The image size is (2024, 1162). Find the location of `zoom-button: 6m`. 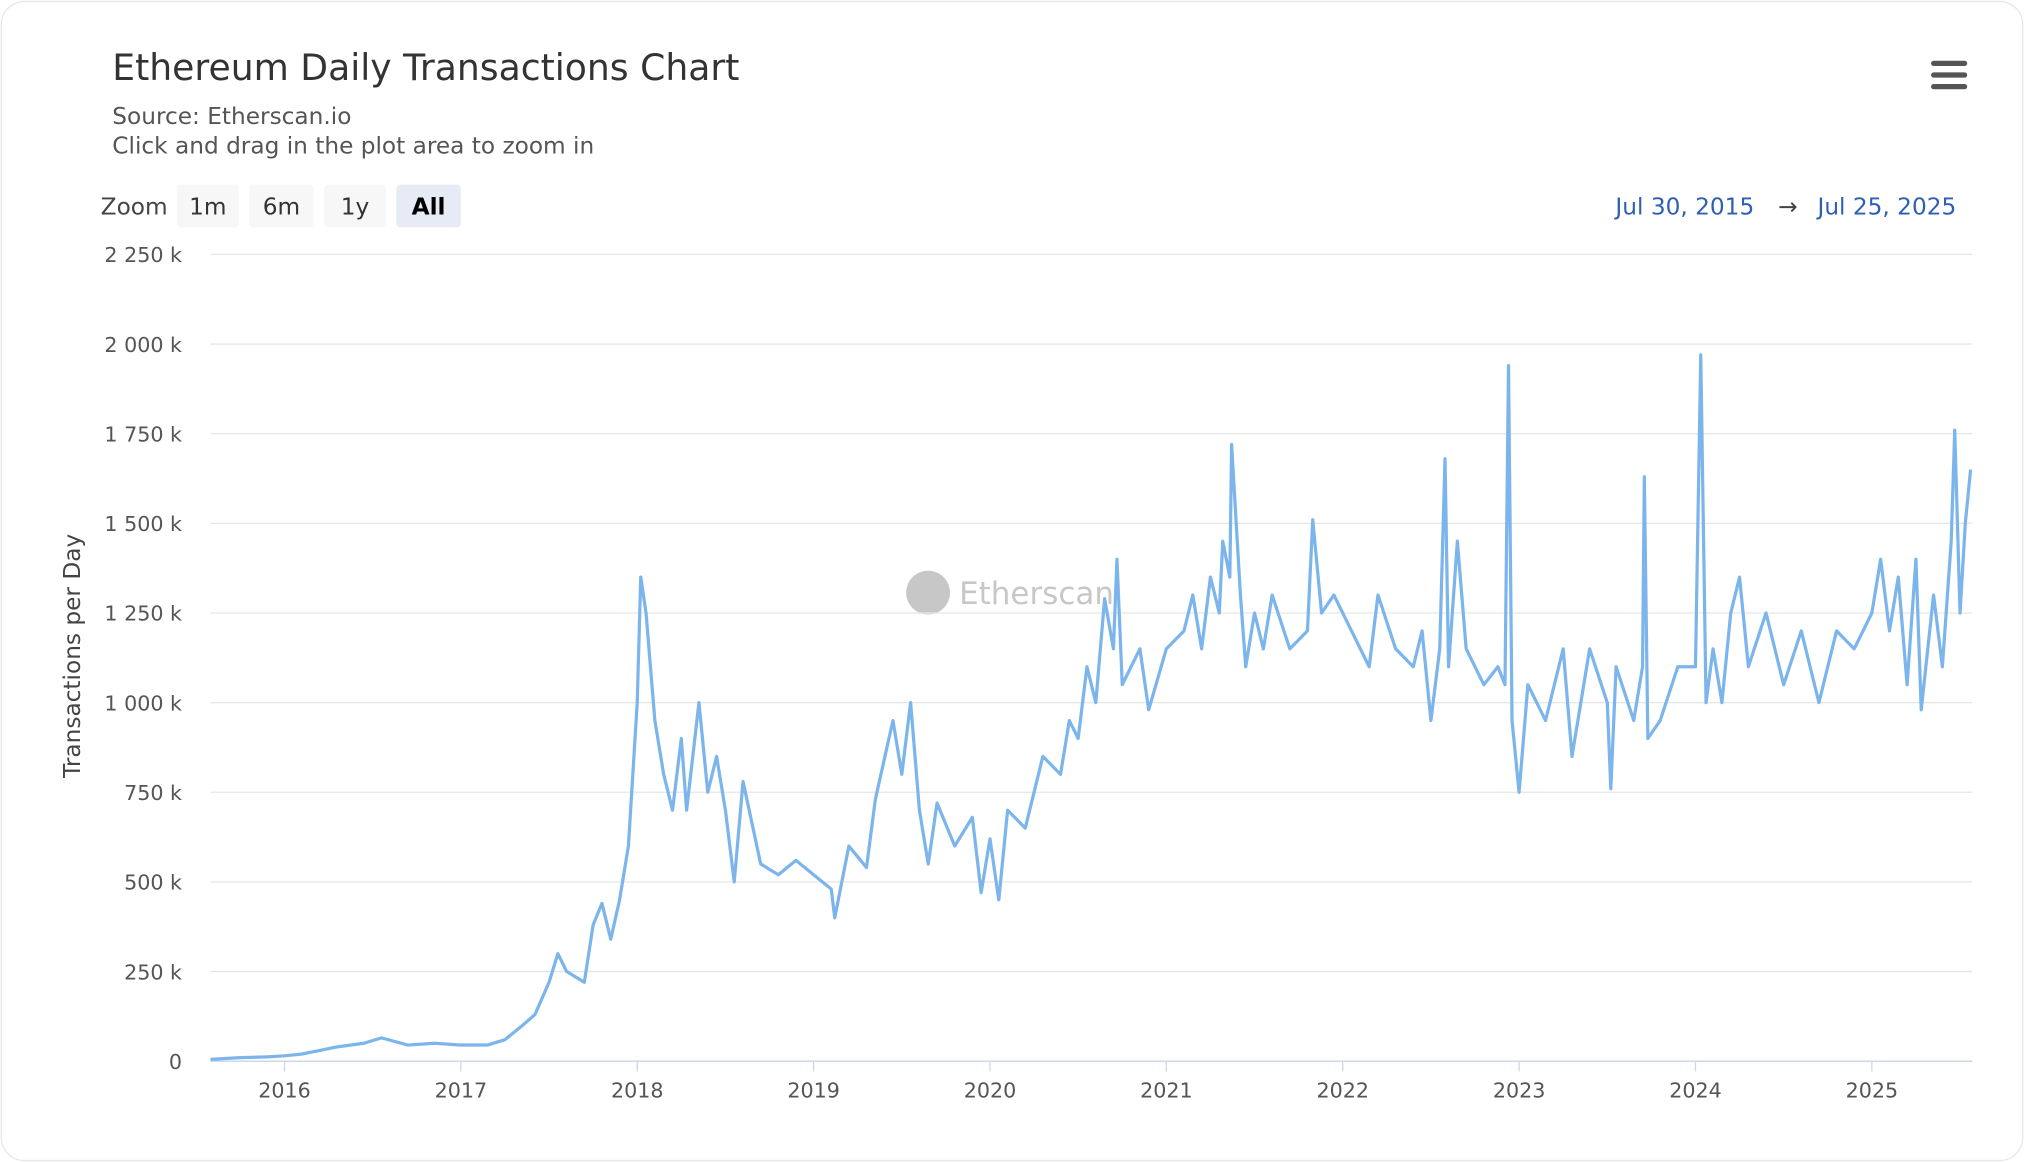

zoom-button: 6m is located at coordinates (281, 206).